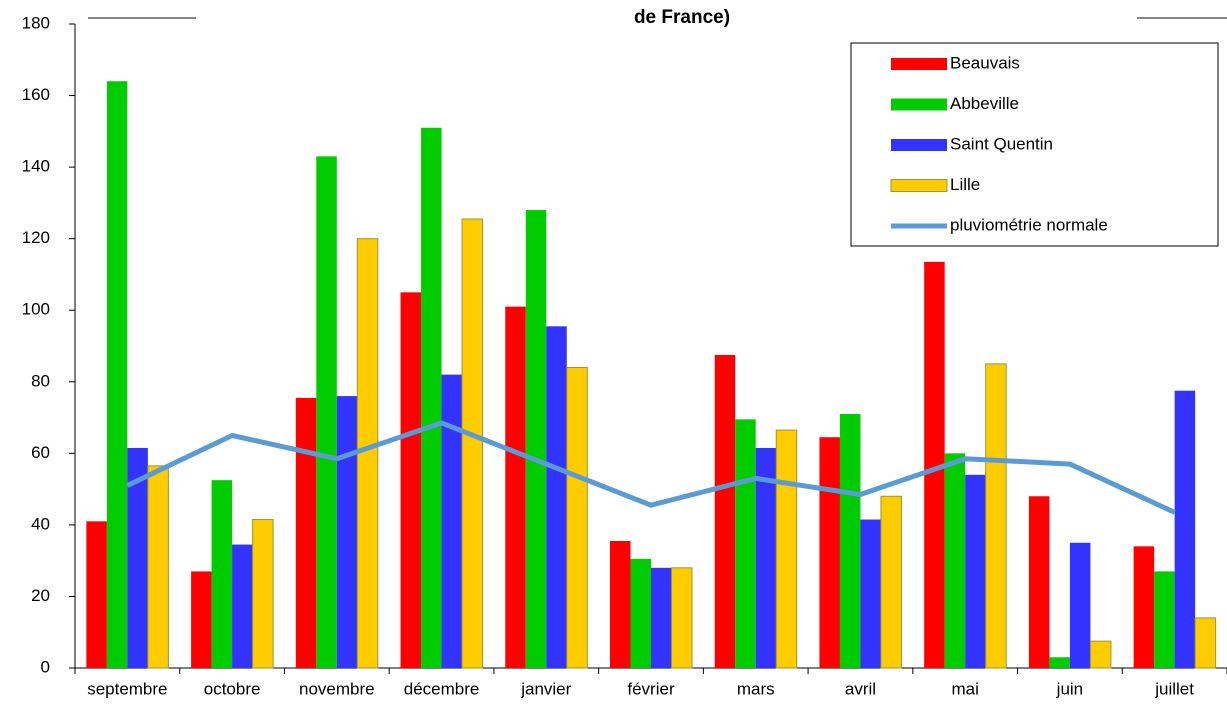 Image resolution: width=1227 pixels, height=704 pixels. What do you see at coordinates (36, 94) in the screenshot?
I see `y-tick-label: 160` at bounding box center [36, 94].